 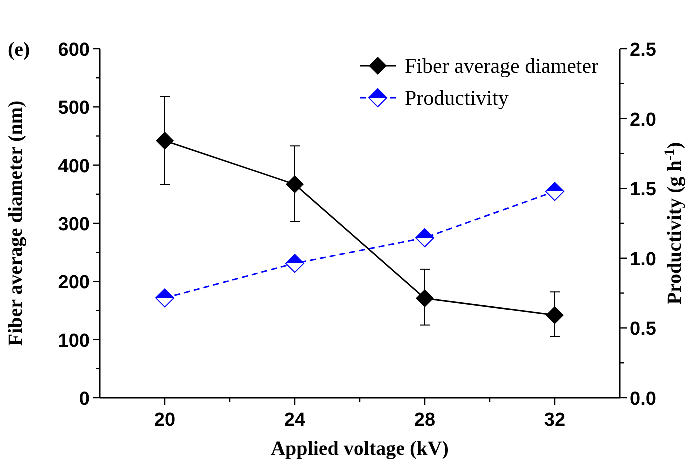 I want to click on y-tick-label: 500, so click(x=74, y=109).